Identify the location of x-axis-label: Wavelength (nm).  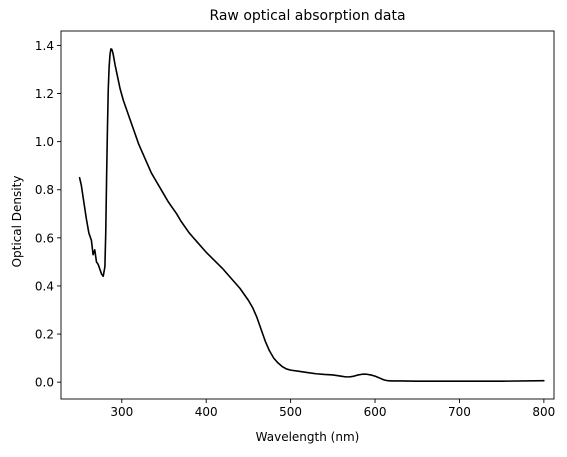
(308, 437).